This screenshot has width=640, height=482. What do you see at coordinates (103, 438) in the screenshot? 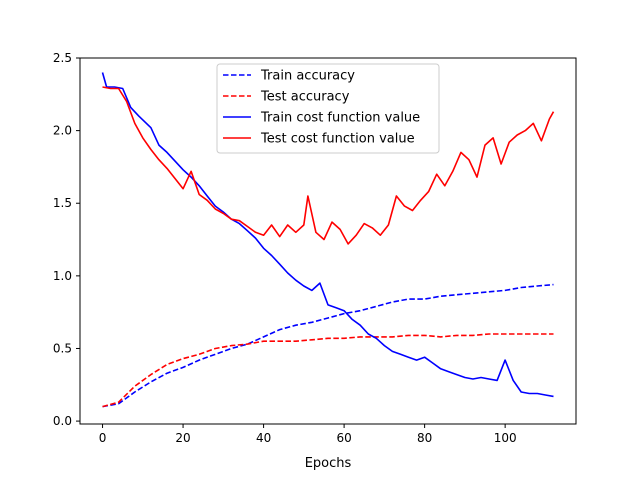
I see `x-tick-label: 0` at bounding box center [103, 438].